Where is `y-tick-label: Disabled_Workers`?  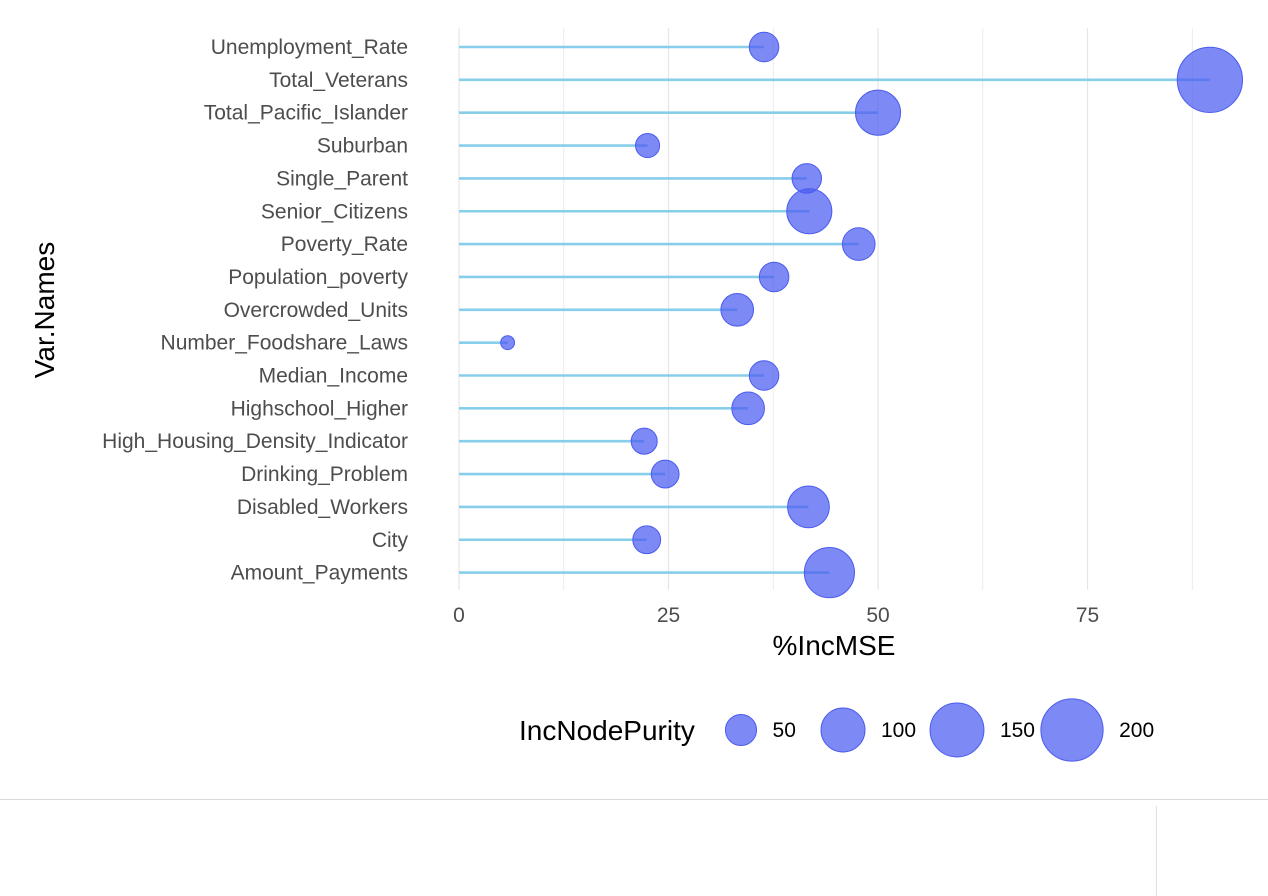
y-tick-label: Disabled_Workers is located at coordinates (322, 507).